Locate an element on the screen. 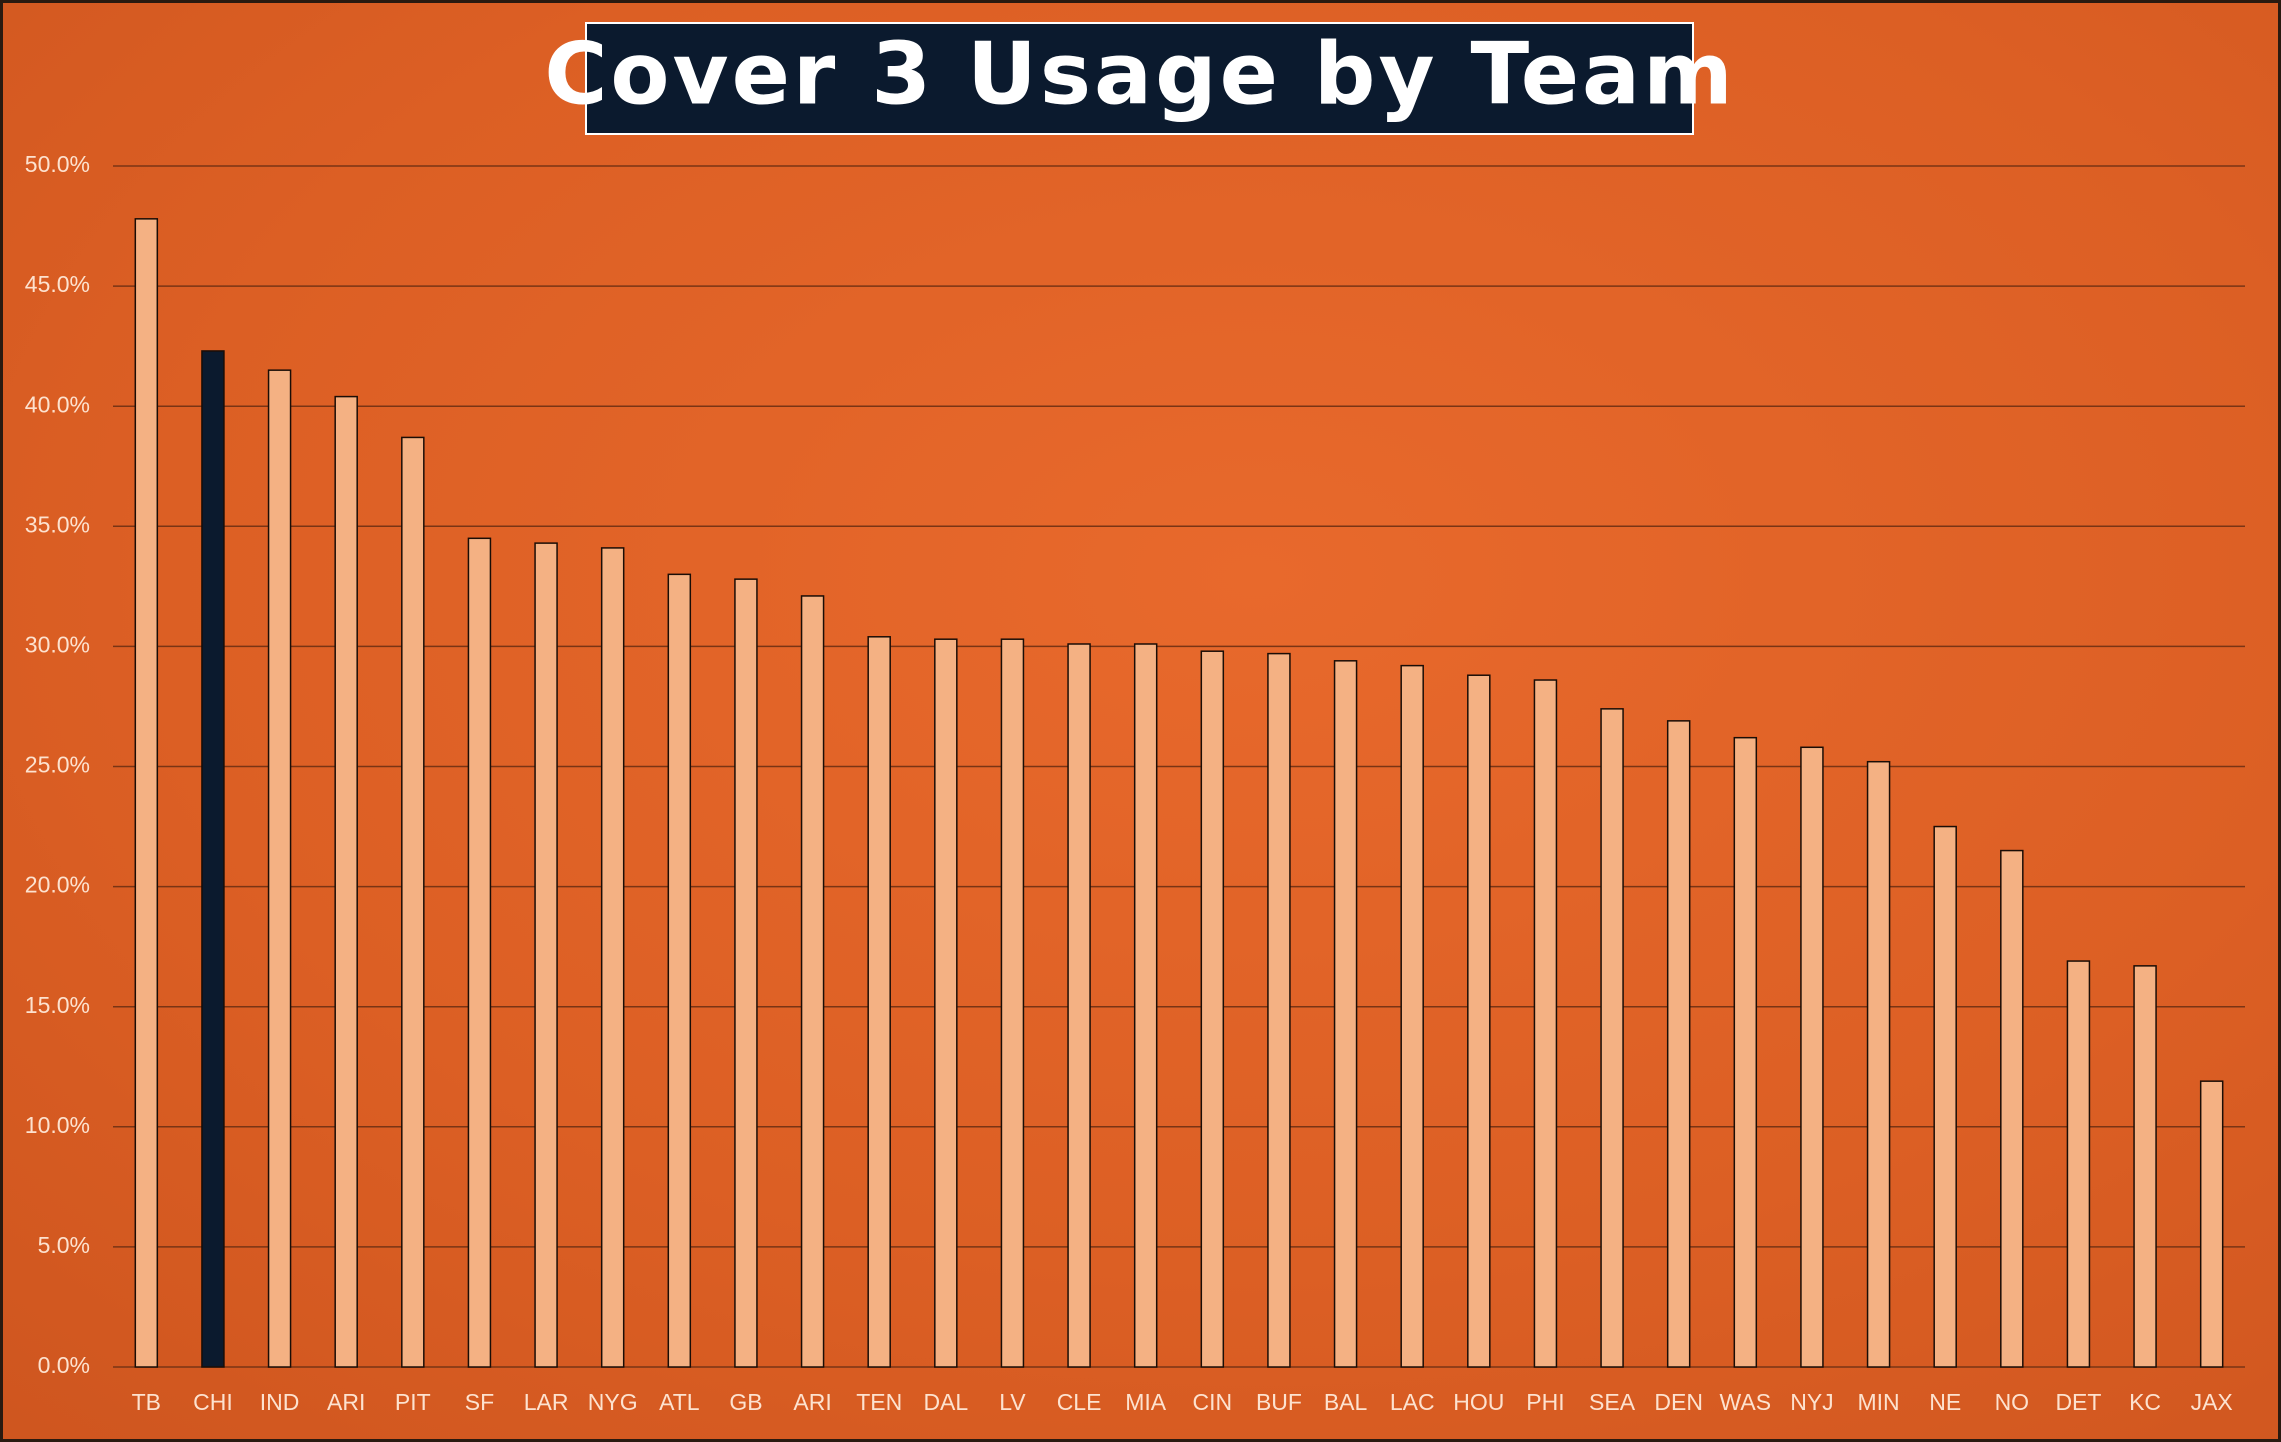  x-tick-label: KC is located at coordinates (2145, 1402).